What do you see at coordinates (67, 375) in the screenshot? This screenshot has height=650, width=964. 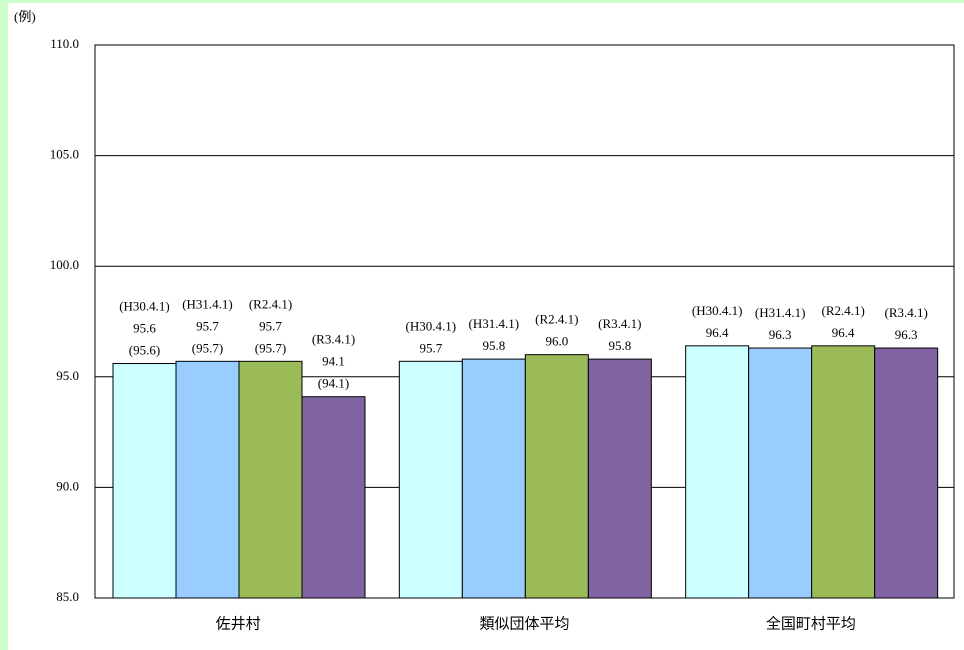 I see `y-tick-label: 95.0` at bounding box center [67, 375].